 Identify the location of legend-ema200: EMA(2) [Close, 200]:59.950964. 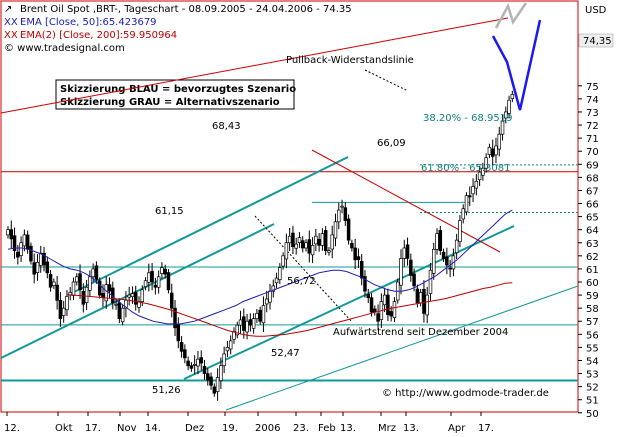
(98, 35).